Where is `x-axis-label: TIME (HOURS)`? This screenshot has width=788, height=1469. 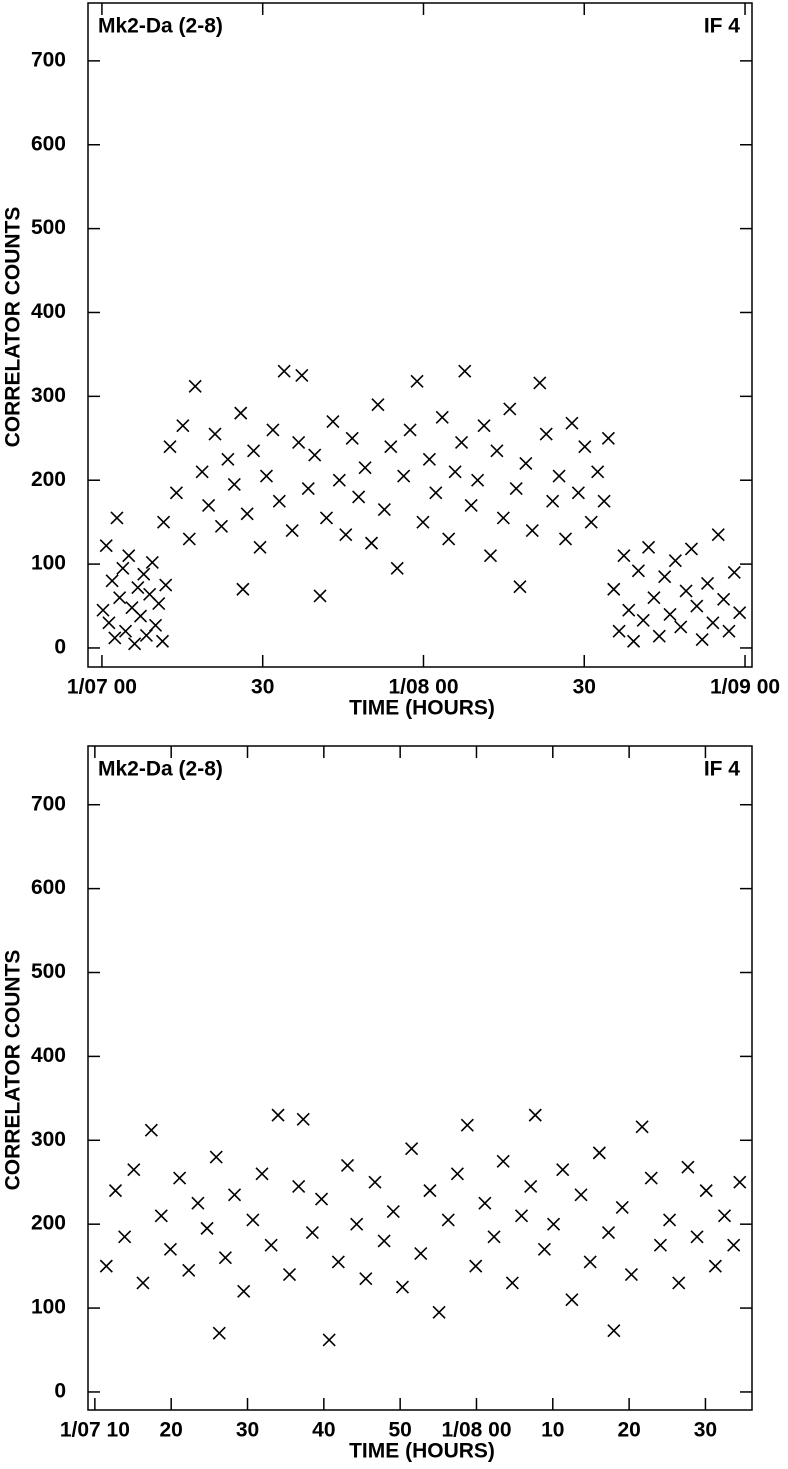
x-axis-label: TIME (HOURS) is located at coordinates (422, 708).